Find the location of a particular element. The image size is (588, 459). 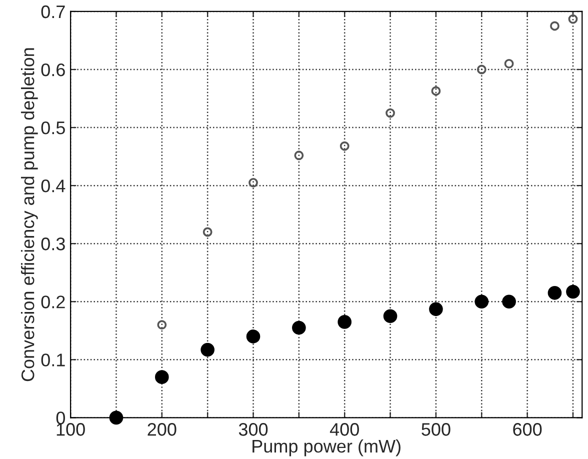

y-tick-label: 0 is located at coordinates (60, 418).